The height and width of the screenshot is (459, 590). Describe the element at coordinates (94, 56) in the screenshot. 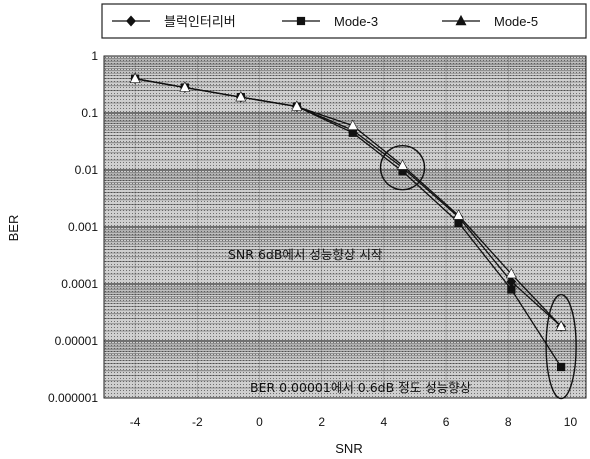

I see `y-tick-label: 1` at that location.